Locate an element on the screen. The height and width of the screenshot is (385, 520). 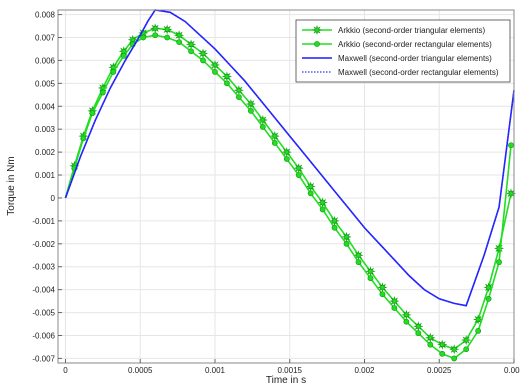
x-axis-label: Time in s is located at coordinates (286, 380).